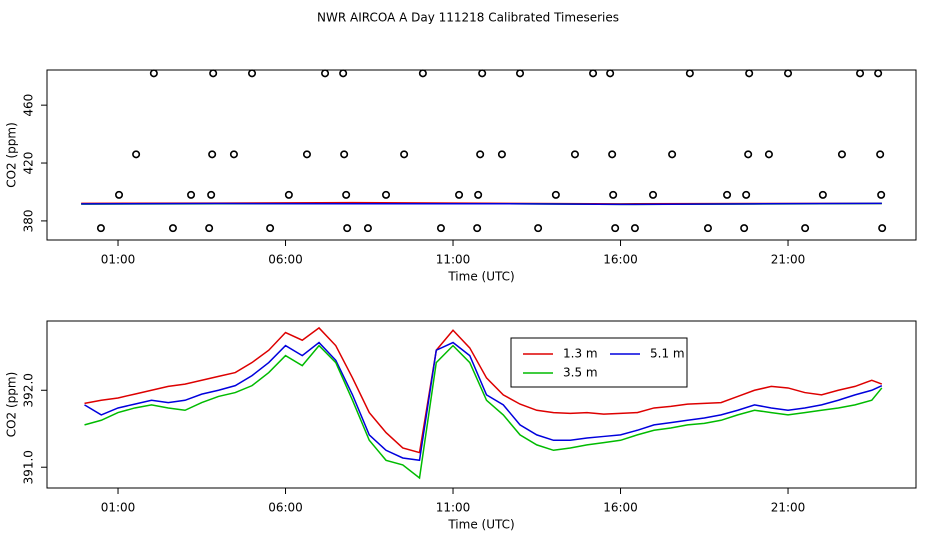 The image size is (936, 540). Describe the element at coordinates (29, 163) in the screenshot. I see `y-tick-label: 420` at that location.